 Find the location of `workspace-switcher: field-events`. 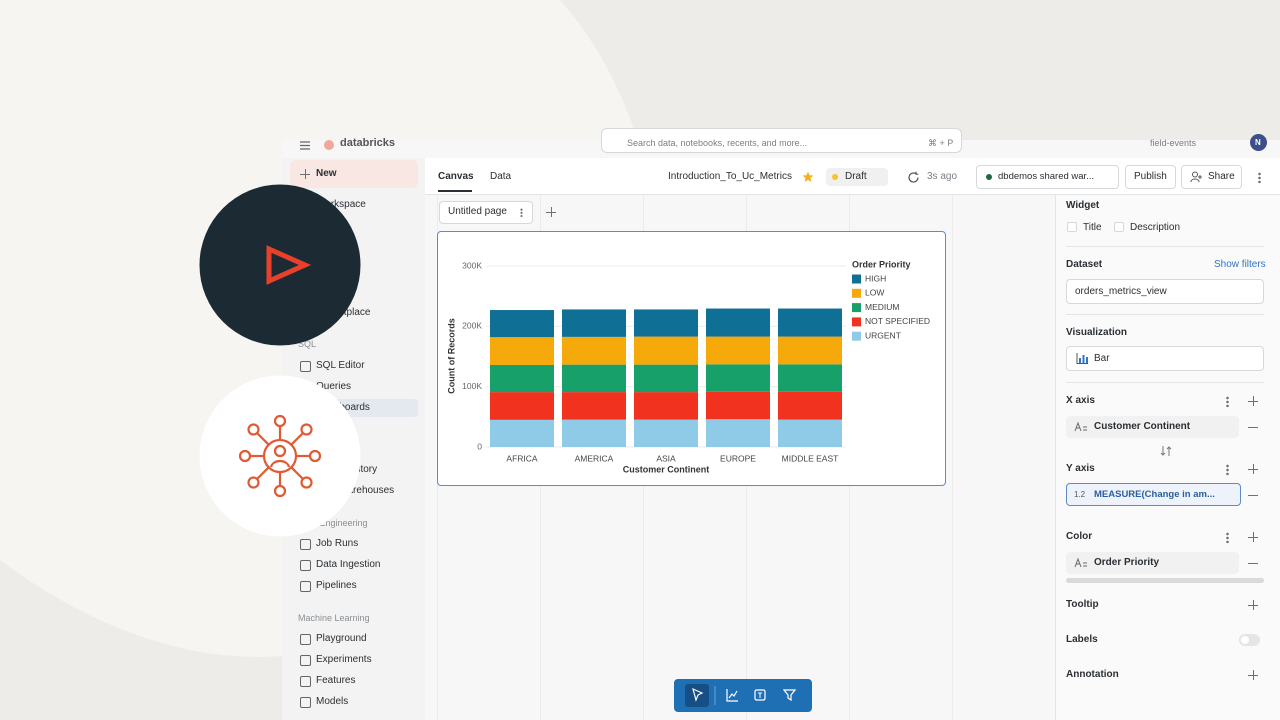

workspace-switcher: field-events is located at coordinates (1173, 143).